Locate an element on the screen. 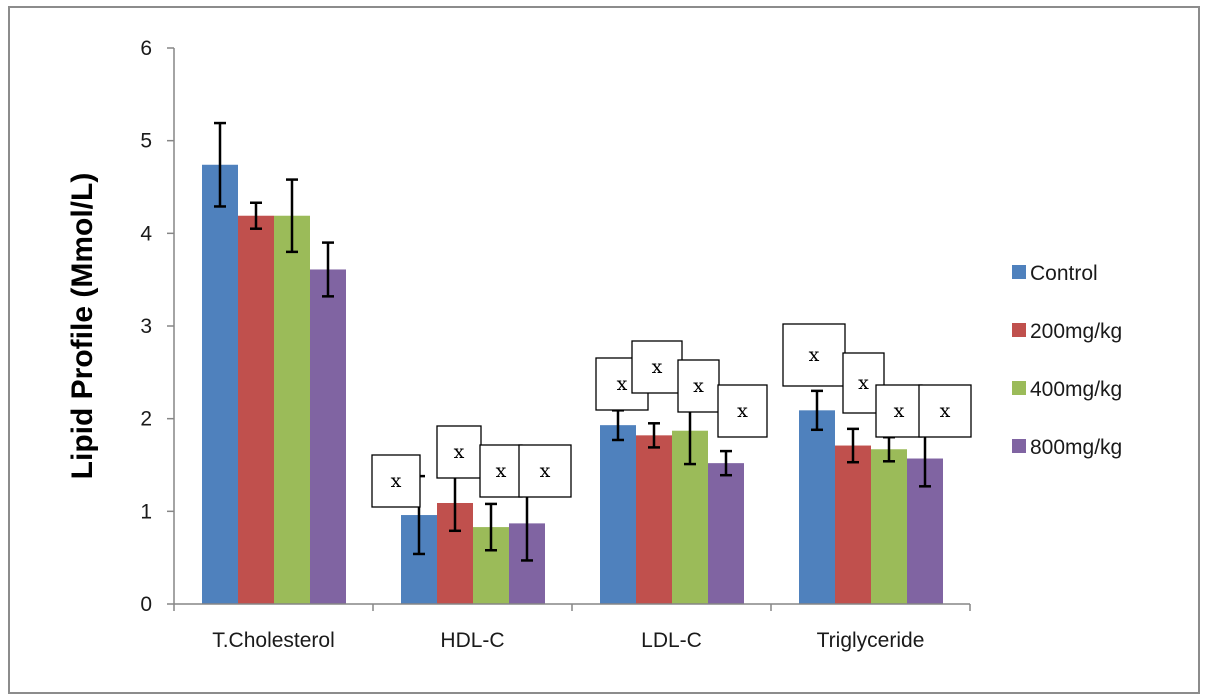 The height and width of the screenshot is (700, 1207). legend-item: 800mg/kg is located at coordinates (1067, 447).